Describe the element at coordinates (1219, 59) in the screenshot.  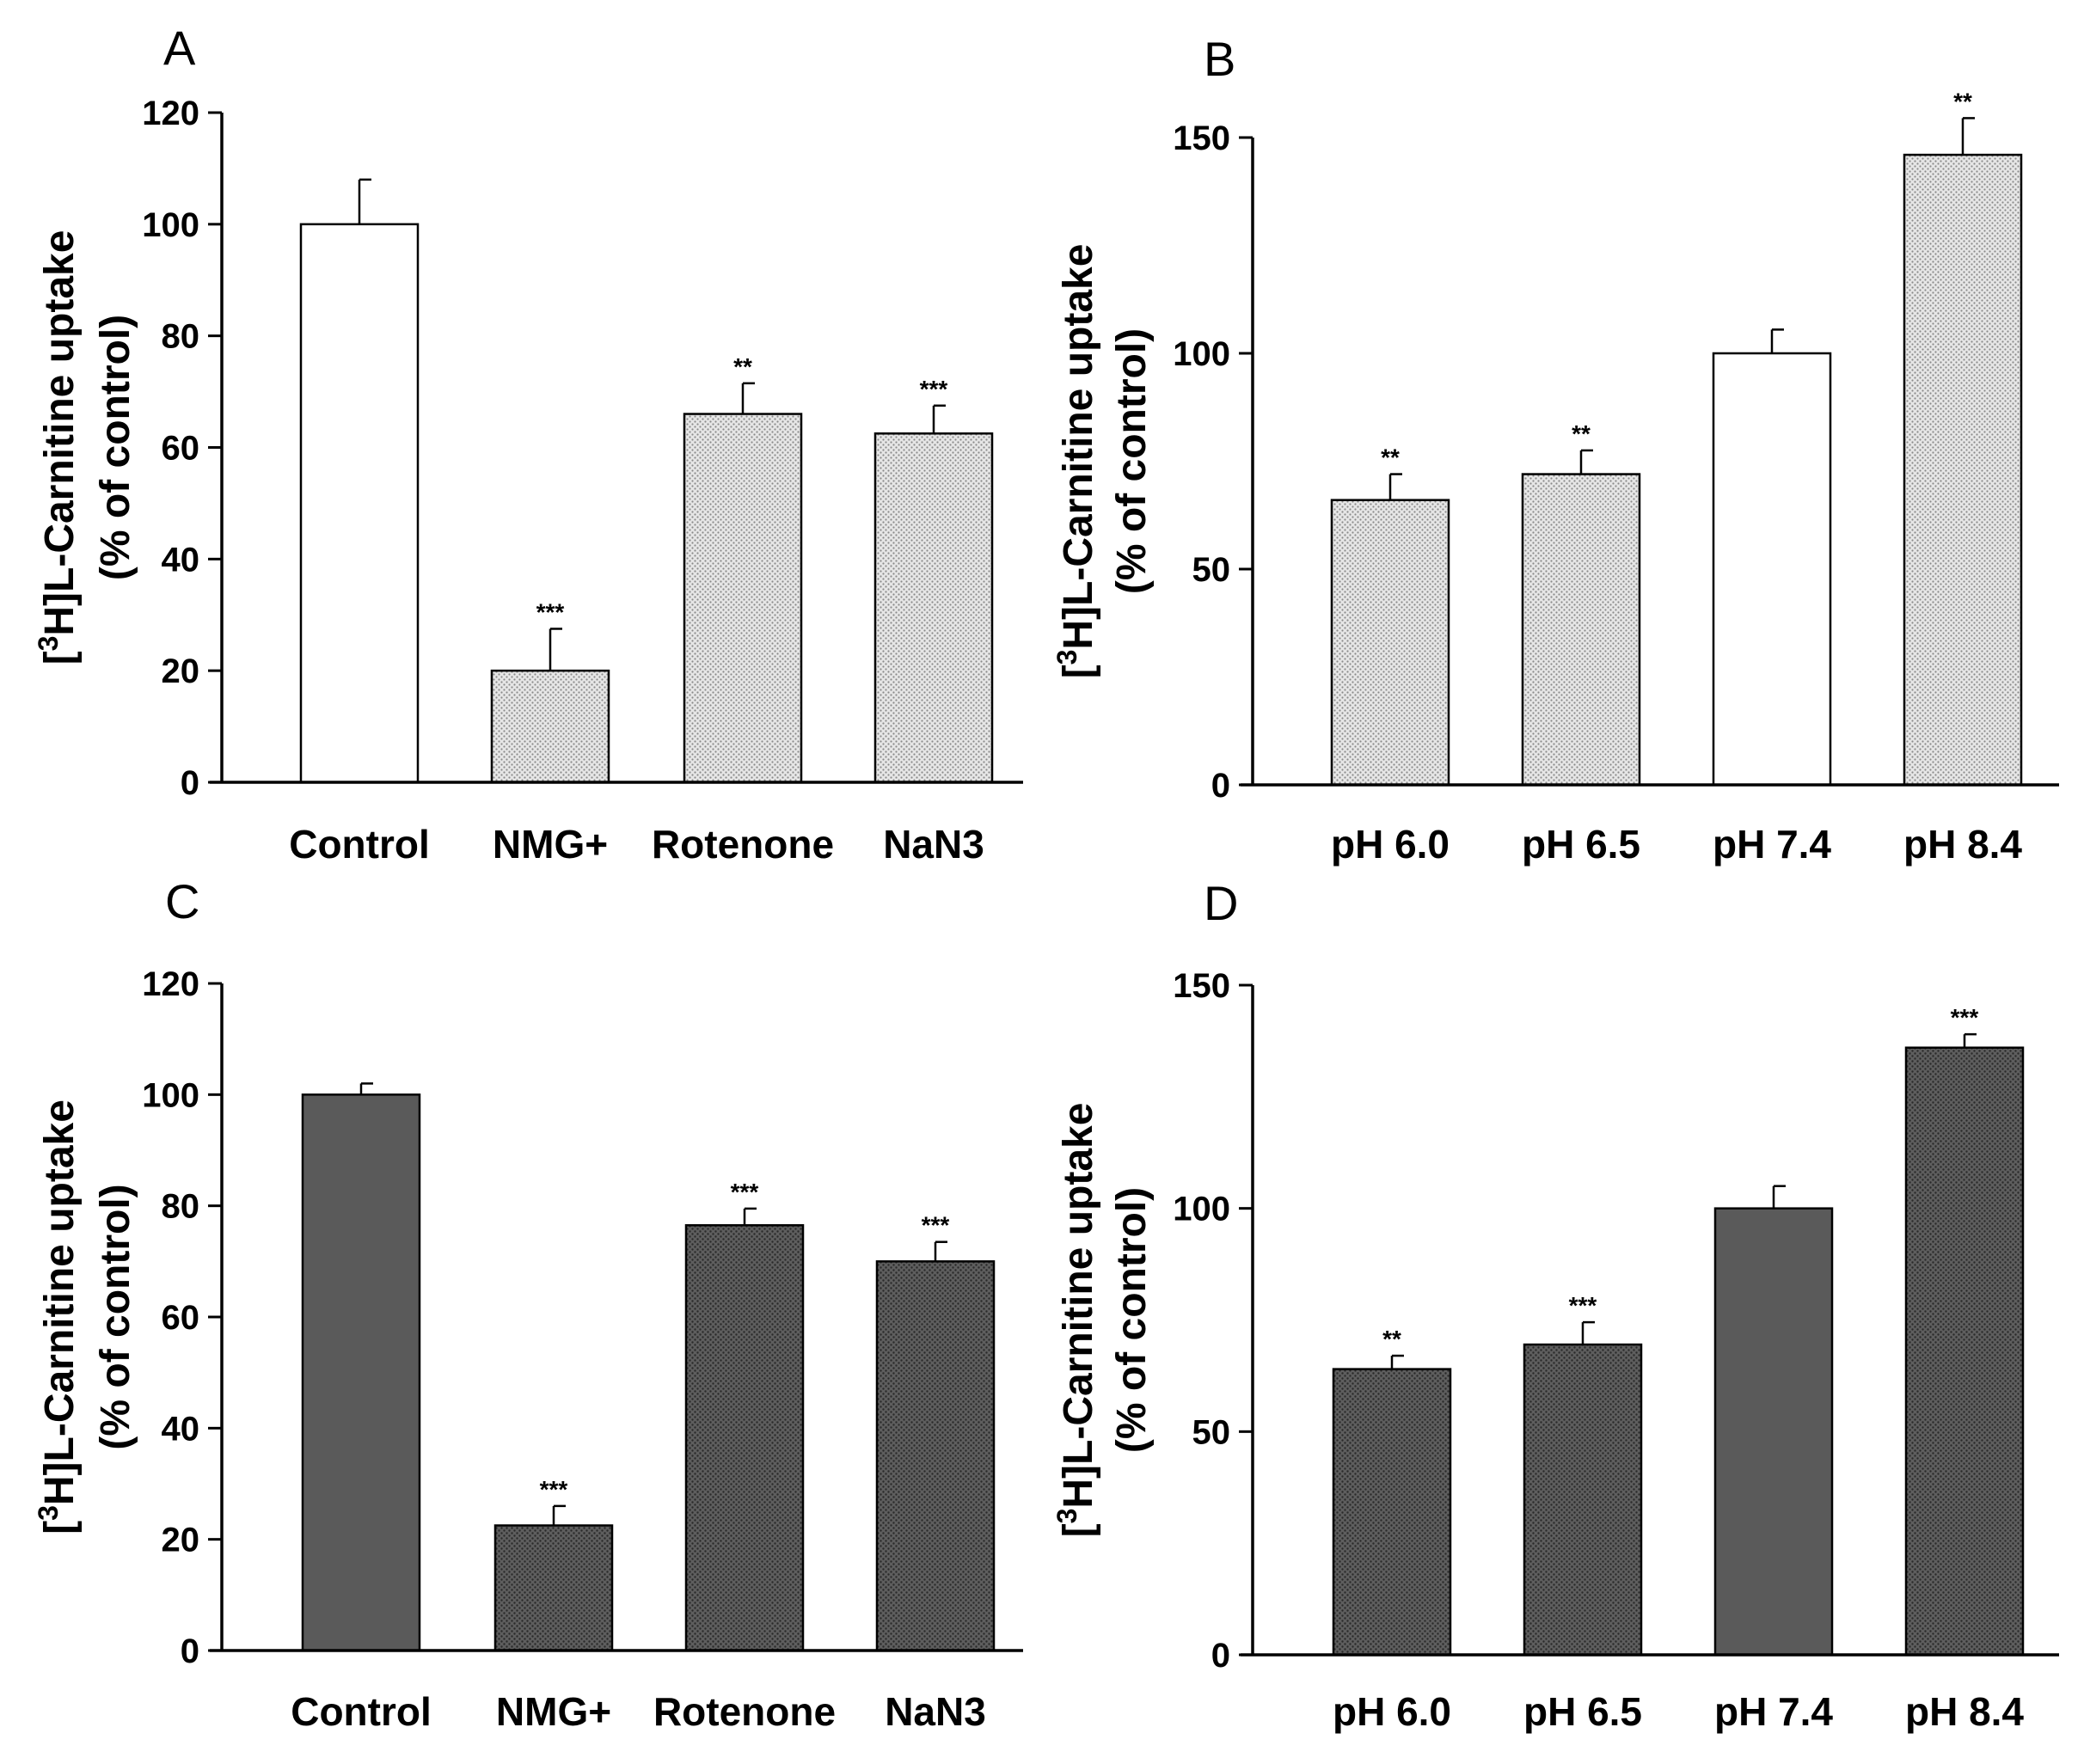
I see `panel-letter: B` at that location.